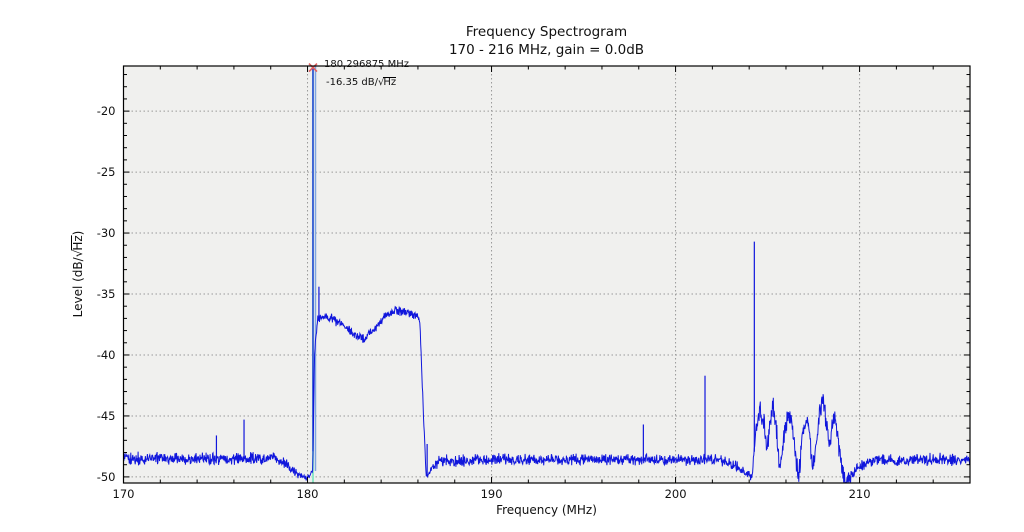  I want to click on x-tick-label: 180, so click(308, 494).